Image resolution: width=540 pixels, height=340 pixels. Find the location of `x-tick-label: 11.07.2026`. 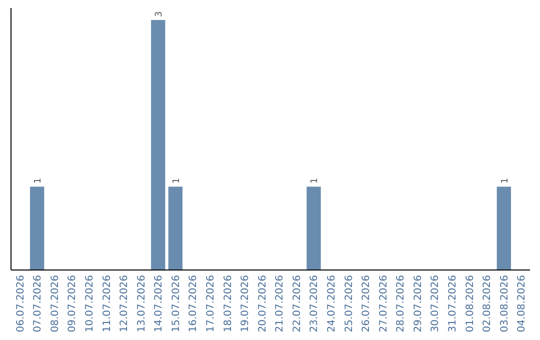

x-tick-label: 11.07.2026 is located at coordinates (107, 303).